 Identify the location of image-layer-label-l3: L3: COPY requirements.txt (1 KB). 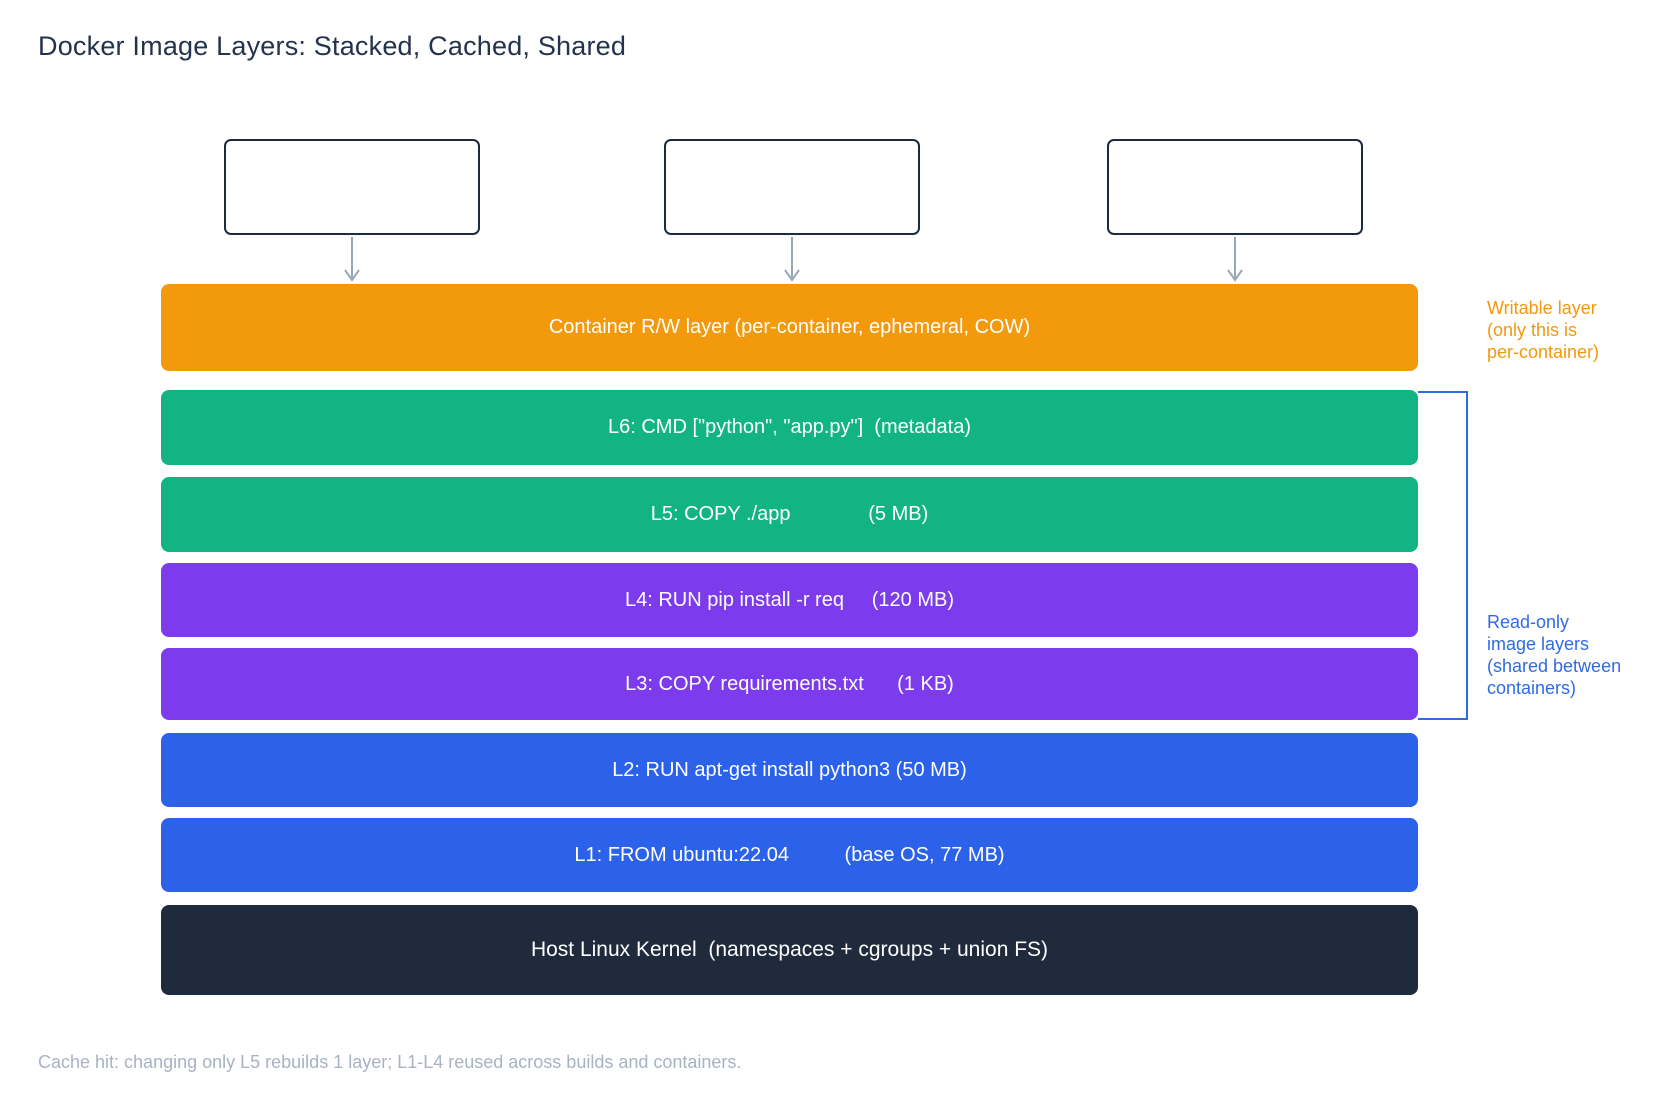
(789, 683).